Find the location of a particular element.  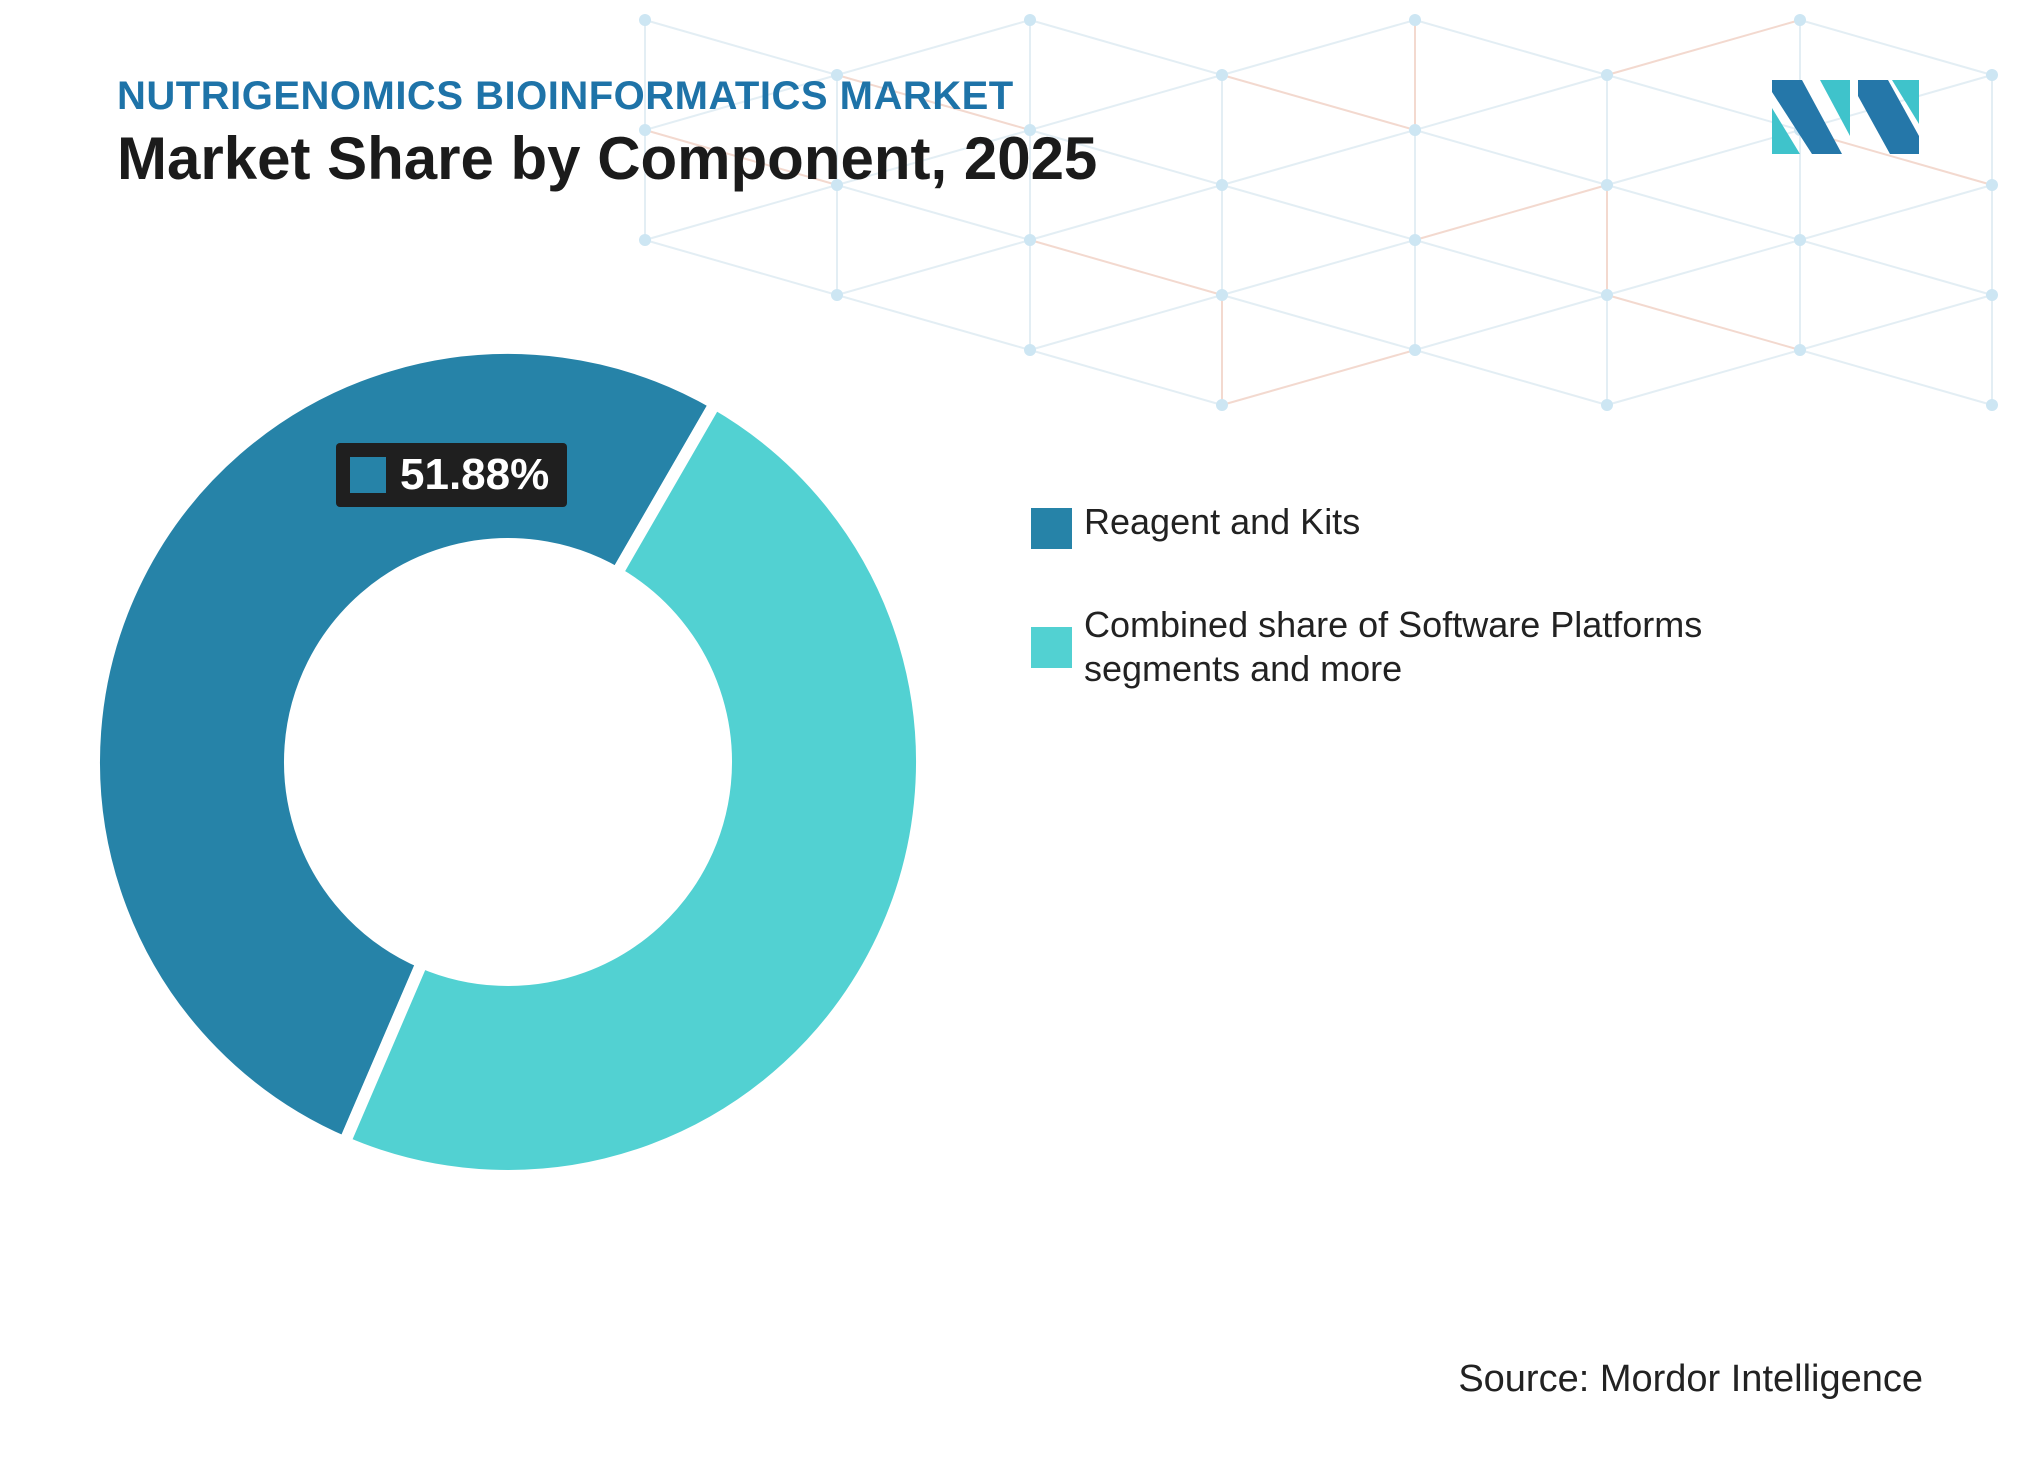

legend-swatch-software-platforms is located at coordinates (1051, 647).